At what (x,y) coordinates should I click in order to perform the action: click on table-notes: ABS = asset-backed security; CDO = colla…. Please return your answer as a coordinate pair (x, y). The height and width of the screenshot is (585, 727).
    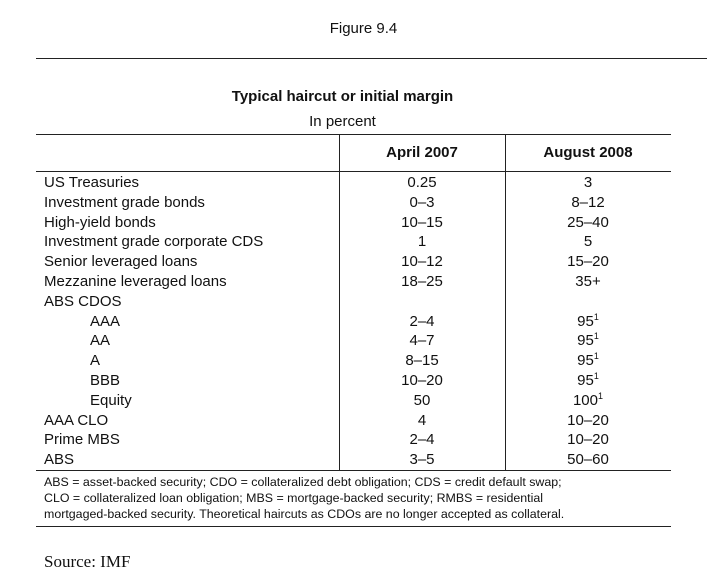
    Looking at the image, I should click on (353, 498).